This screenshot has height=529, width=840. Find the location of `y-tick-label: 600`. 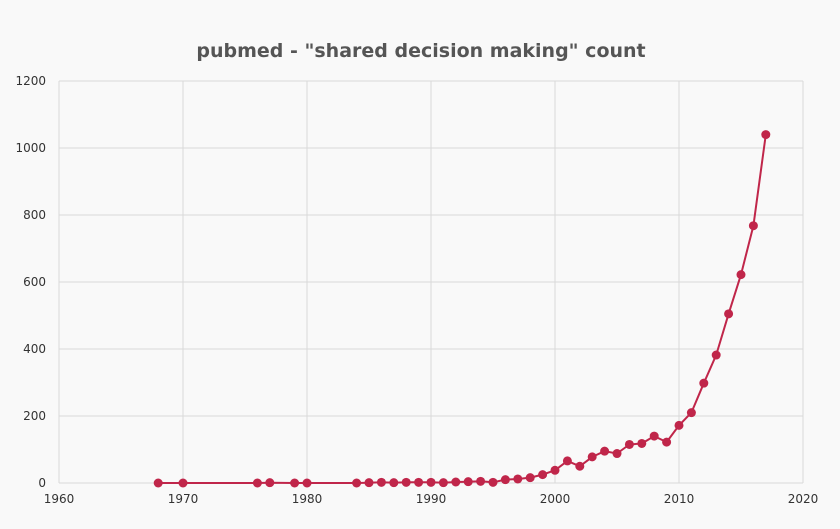

y-tick-label: 600 is located at coordinates (34, 282).